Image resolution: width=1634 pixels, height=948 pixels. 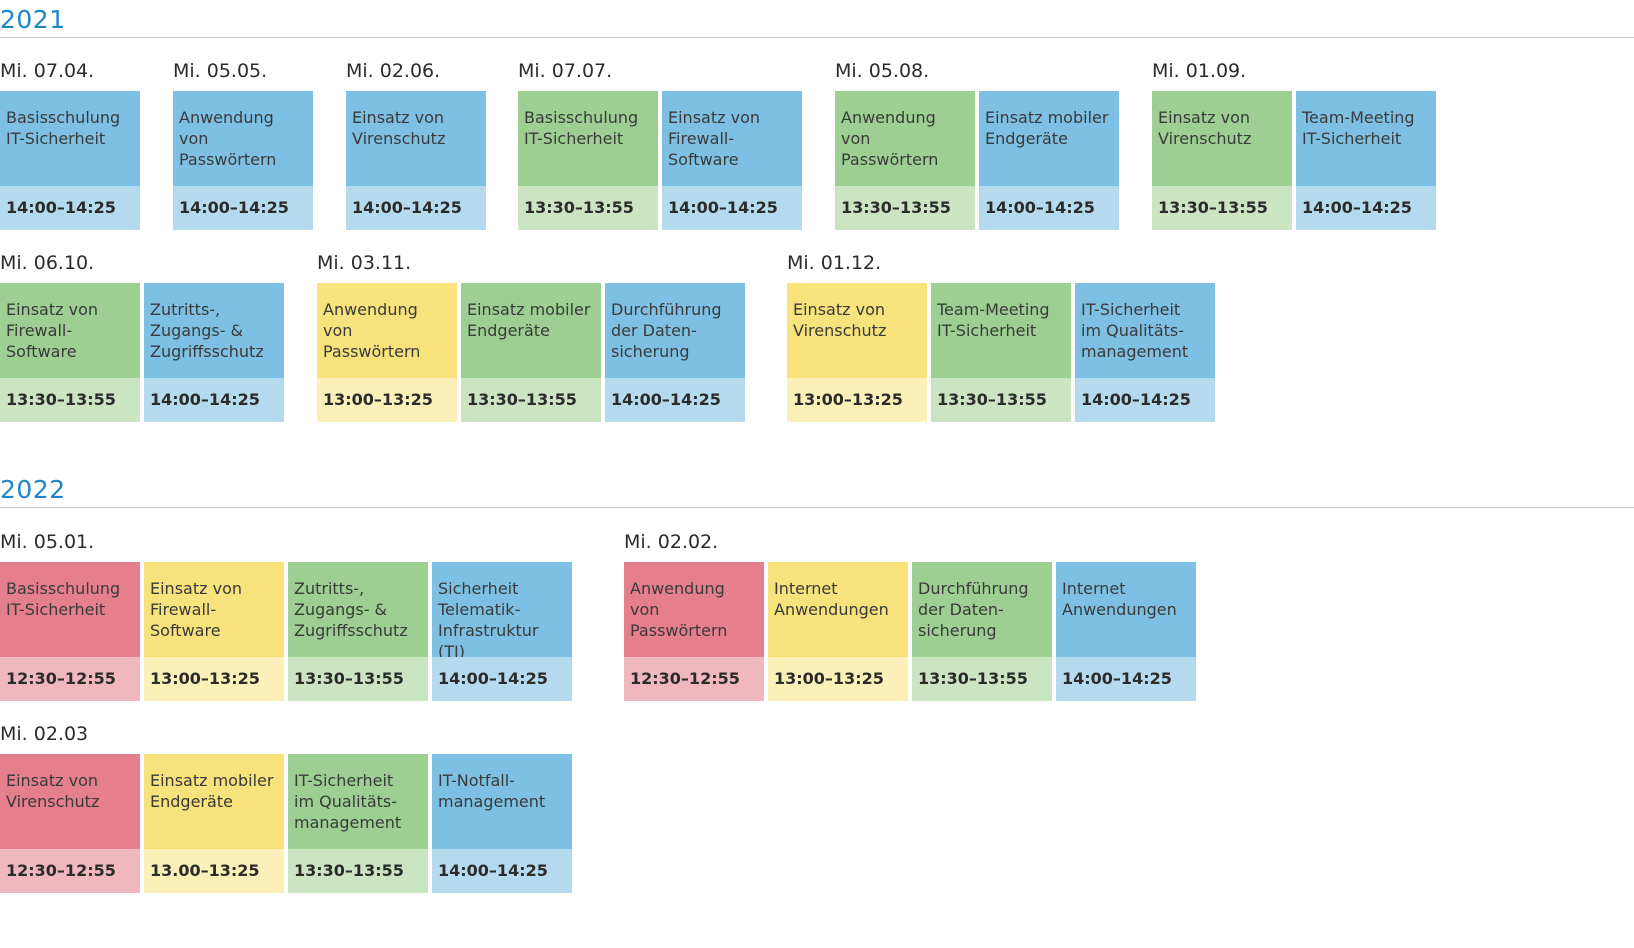 I want to click on session-card: Anwendung von Passwörtern 13:30–13:55, so click(x=905, y=160).